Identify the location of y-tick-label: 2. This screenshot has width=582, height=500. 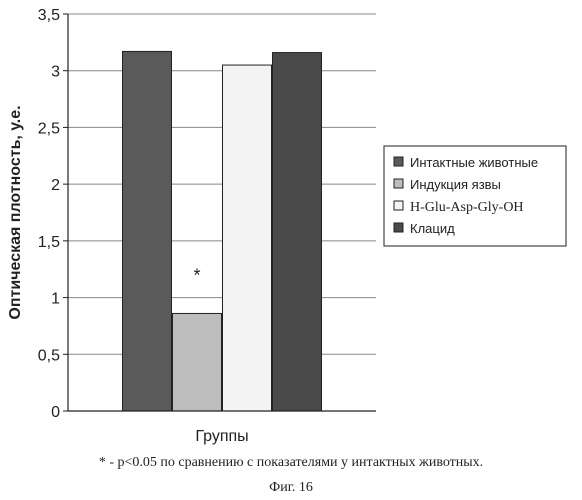
(55, 185).